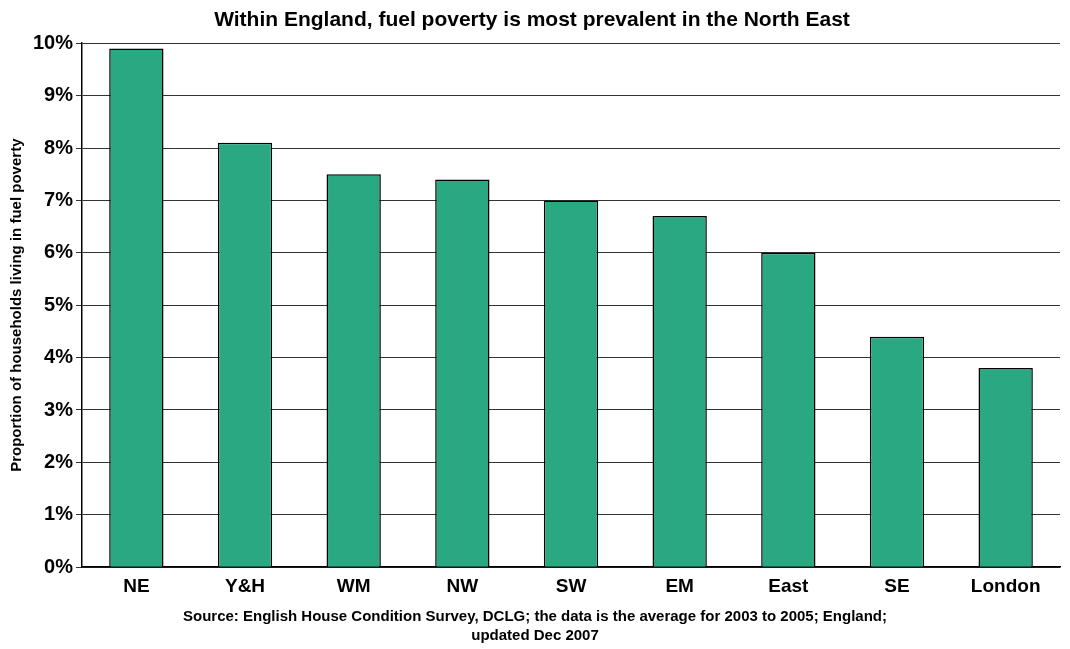 This screenshot has height=649, width=1070. Describe the element at coordinates (59, 198) in the screenshot. I see `y-tick-label: 7%` at that location.